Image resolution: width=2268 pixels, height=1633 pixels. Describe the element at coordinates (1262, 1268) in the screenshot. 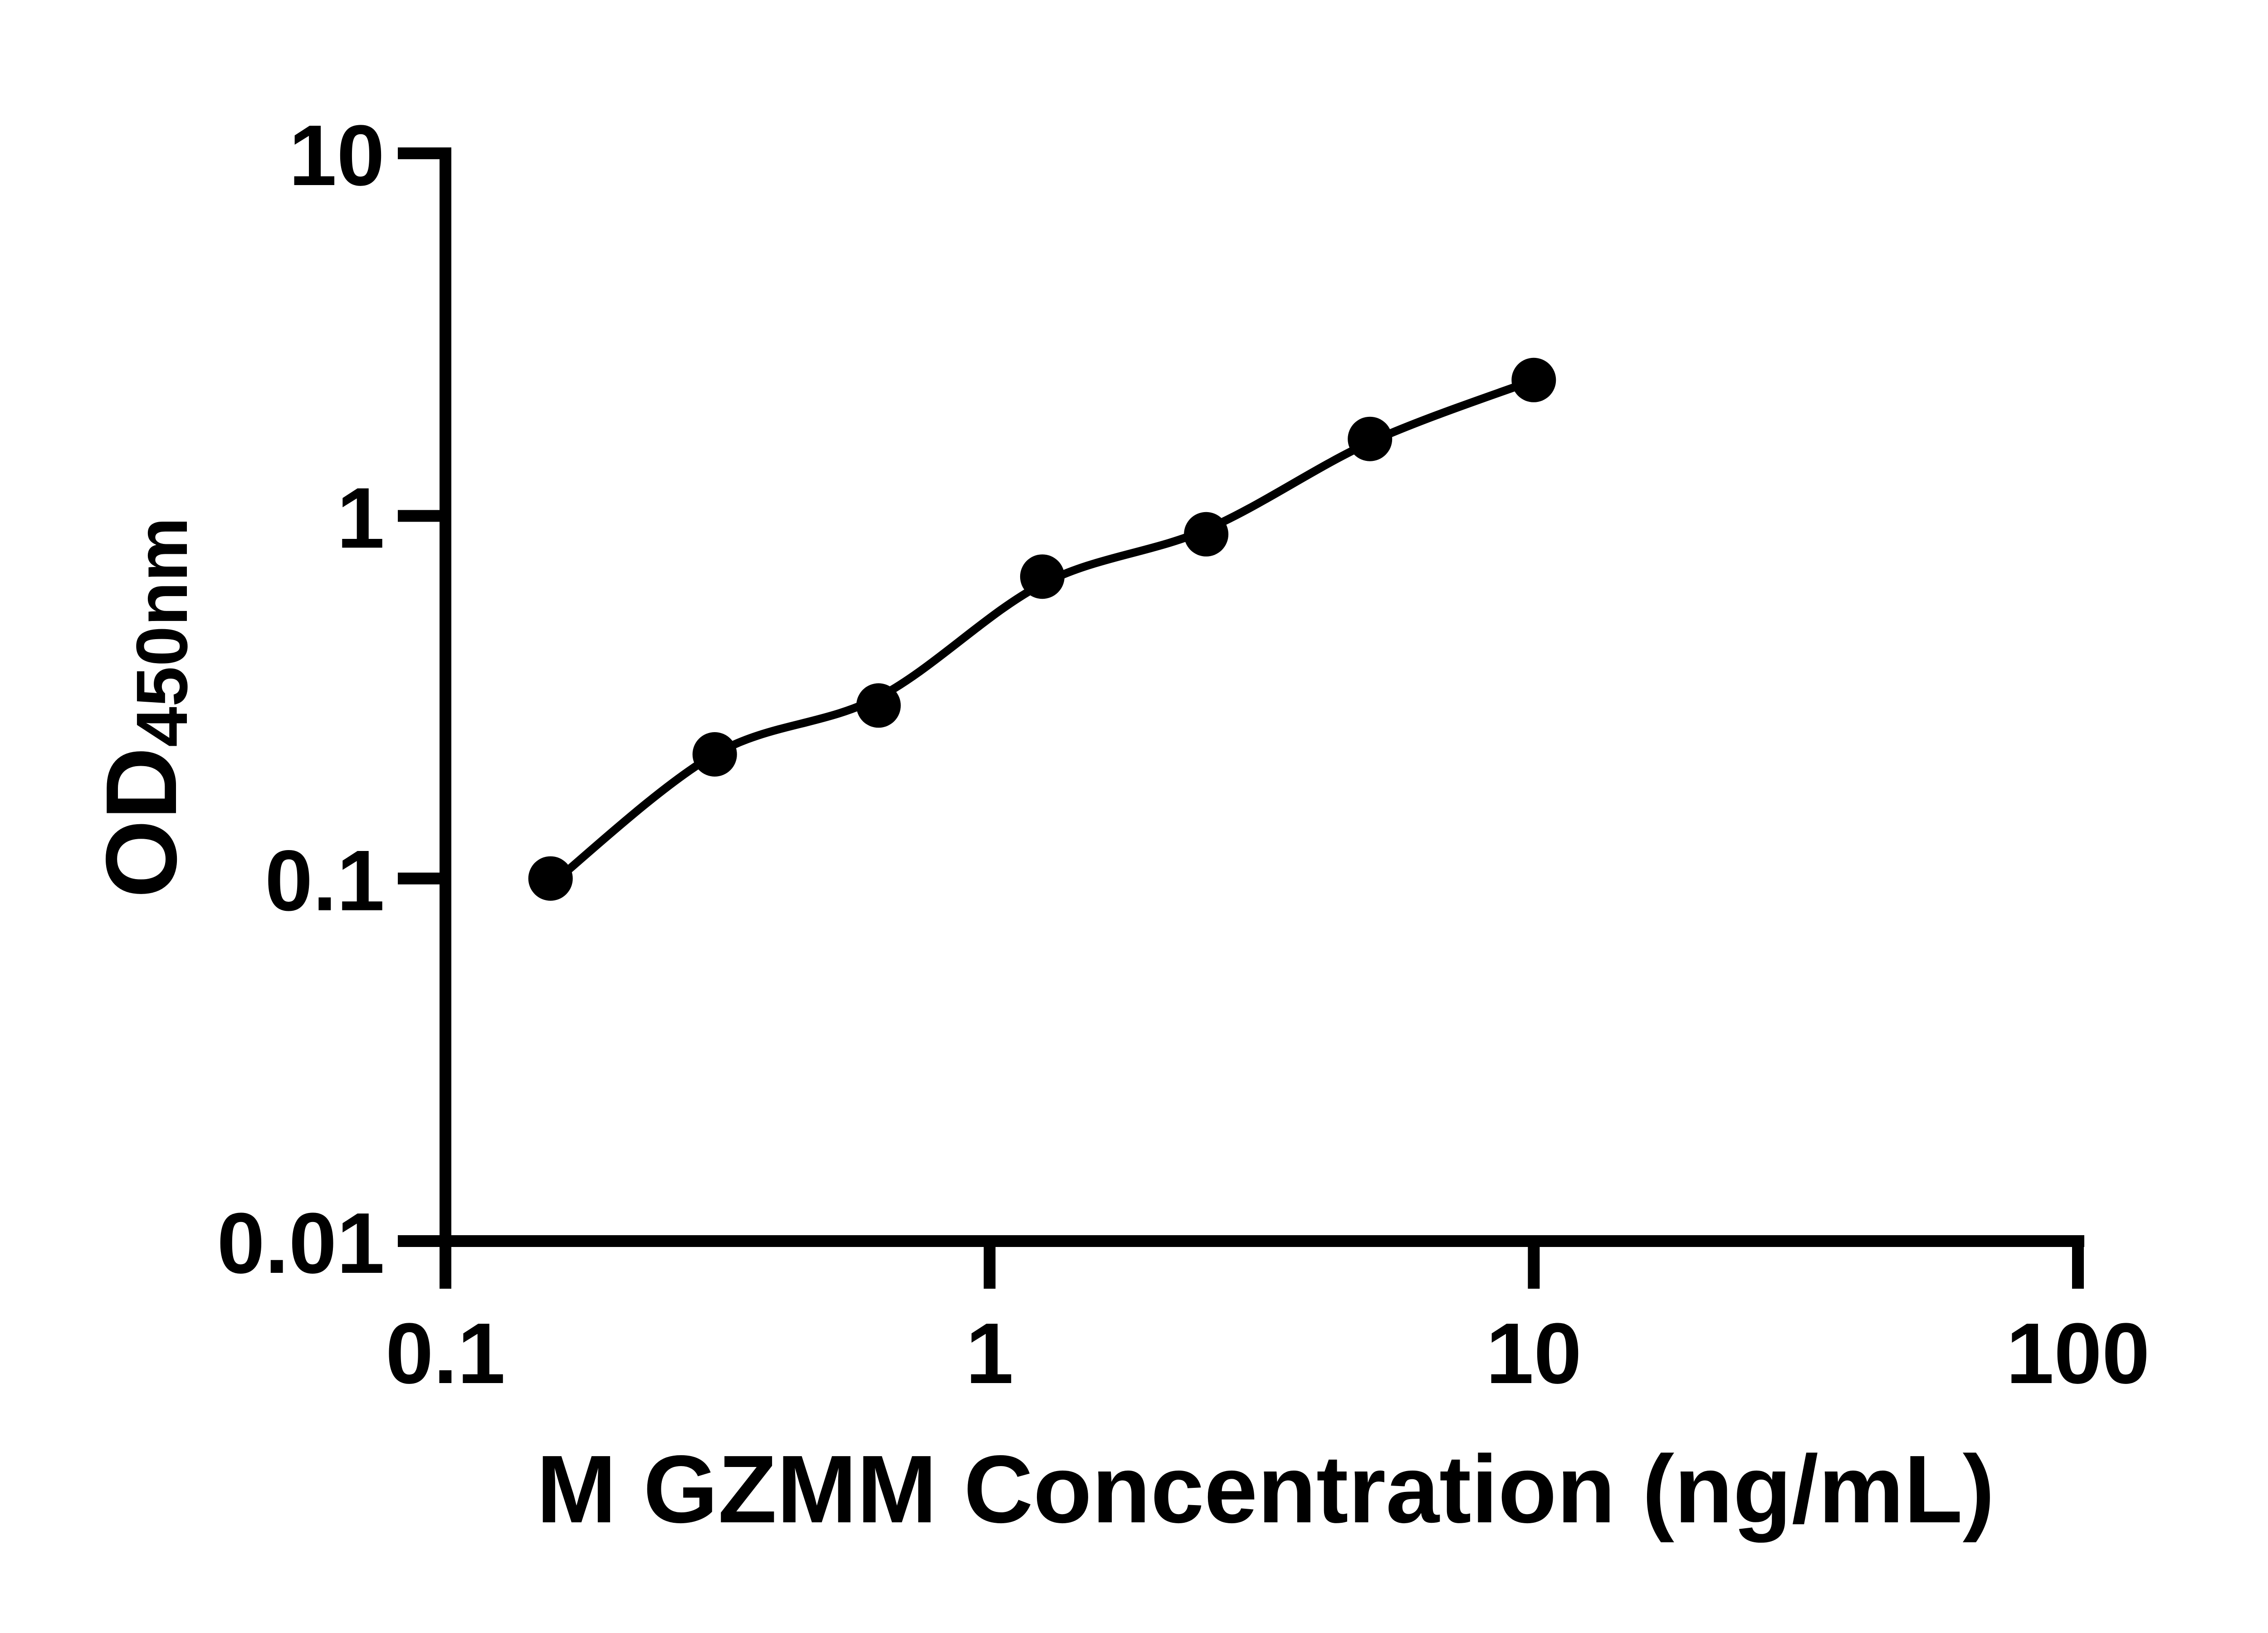

I see `x-tick-group` at that location.